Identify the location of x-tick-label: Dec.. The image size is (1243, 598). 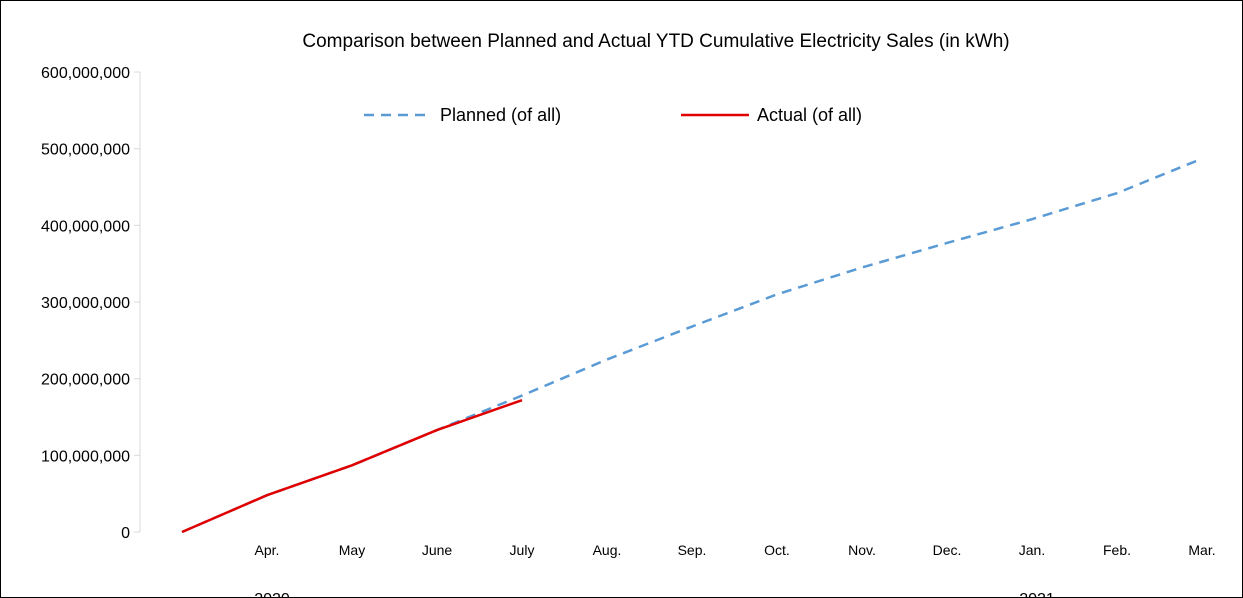
(947, 550).